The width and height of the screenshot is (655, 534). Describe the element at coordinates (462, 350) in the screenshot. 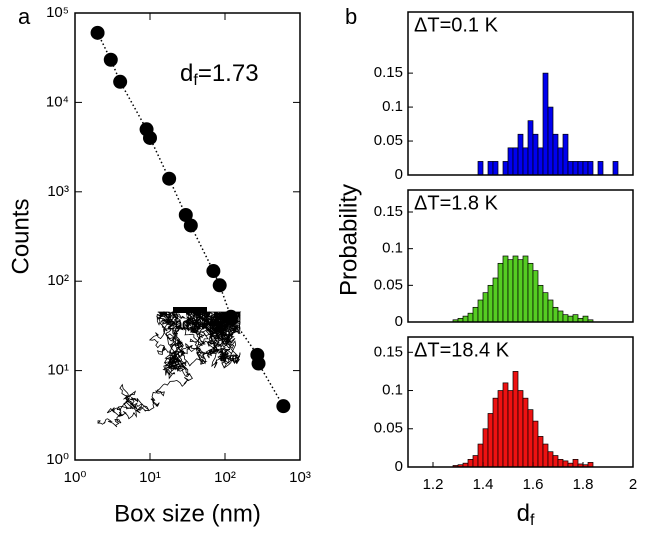

I see `annotation: ΔT=18.4 K` at that location.